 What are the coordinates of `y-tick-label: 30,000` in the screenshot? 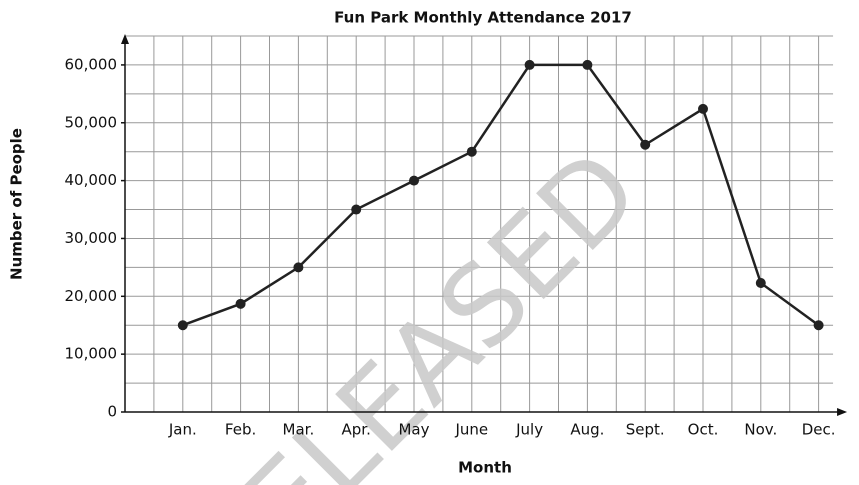 It's located at (91, 238).